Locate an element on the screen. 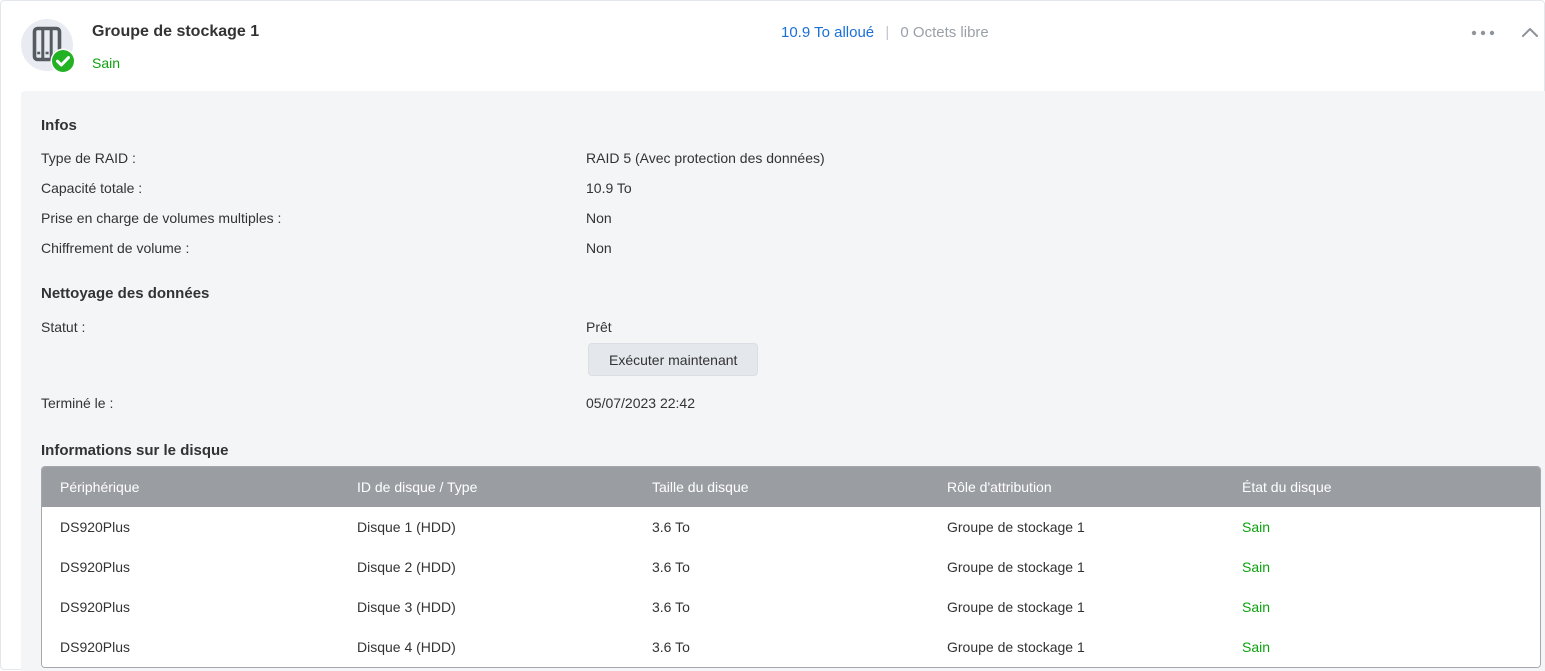 This screenshot has height=671, width=1545. allocated-link: 10.9 To alloué is located at coordinates (828, 32).